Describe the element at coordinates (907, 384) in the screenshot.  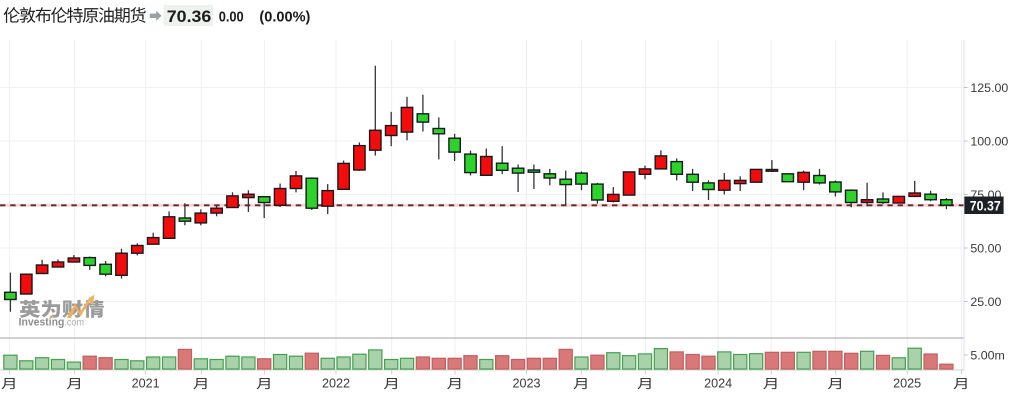
I see `svg-text: 2025` at that location.